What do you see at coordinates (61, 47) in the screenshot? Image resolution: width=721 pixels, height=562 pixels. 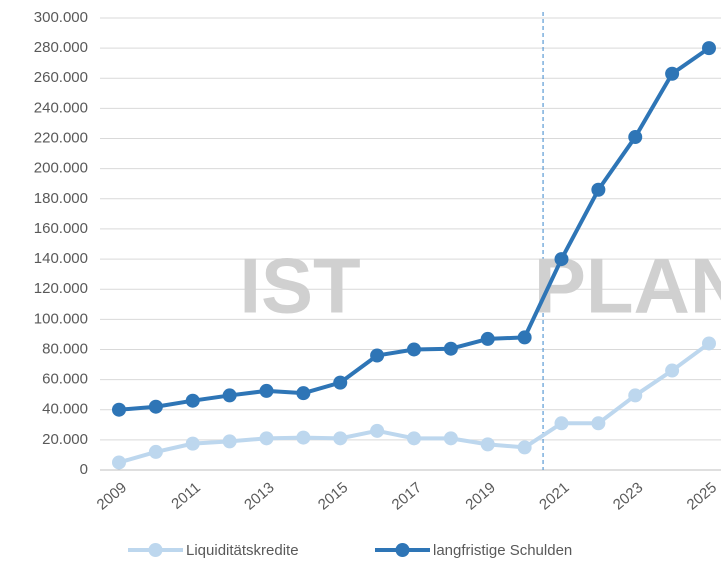 I see `y-tick-label: 280.000` at bounding box center [61, 47].